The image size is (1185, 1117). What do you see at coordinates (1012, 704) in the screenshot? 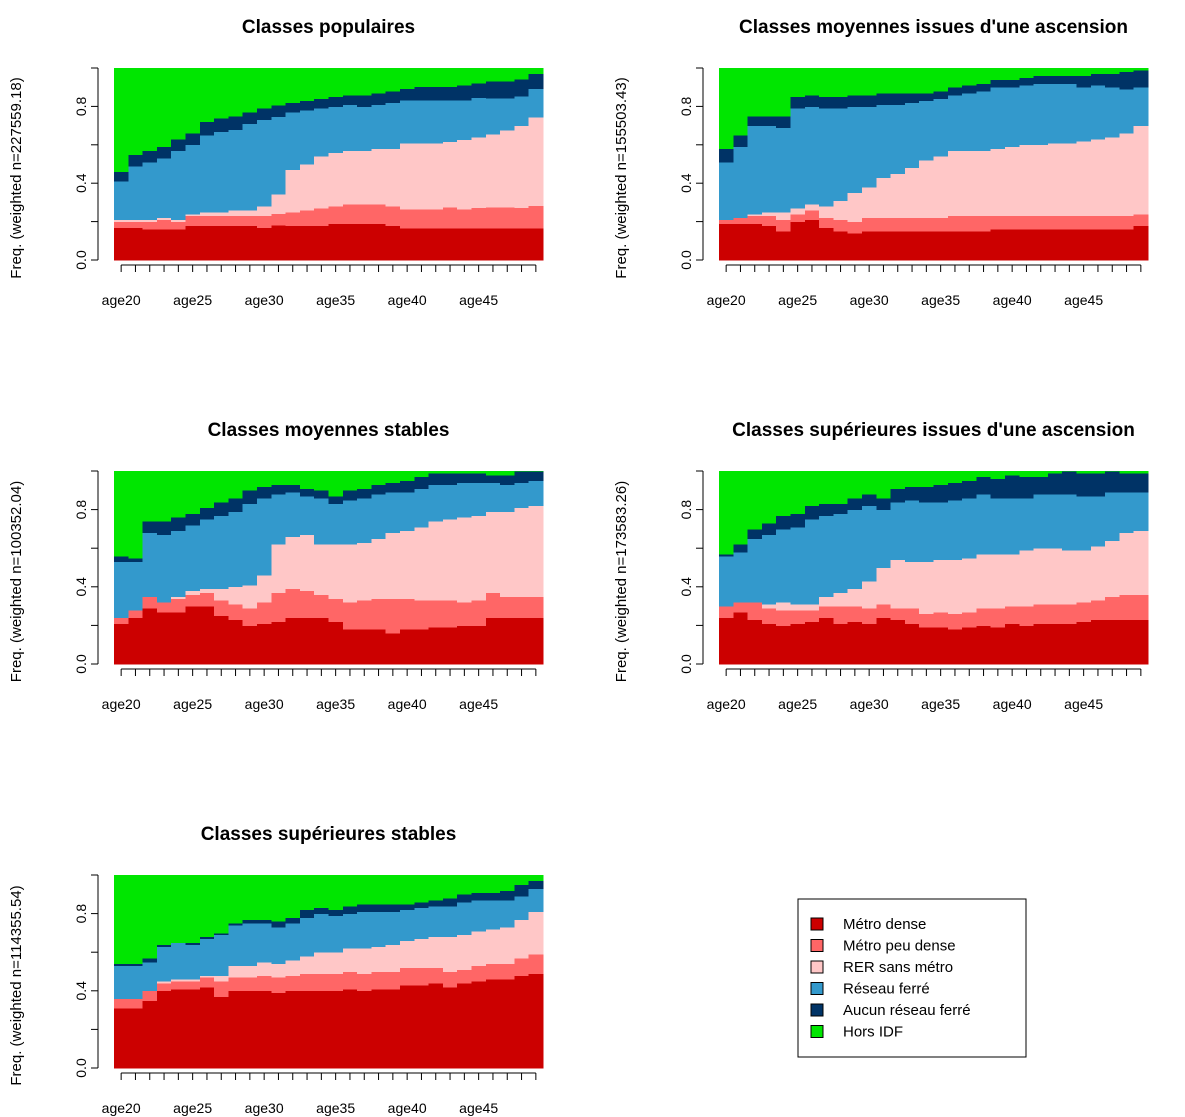
I see `x-tick-label: age40` at bounding box center [1012, 704].